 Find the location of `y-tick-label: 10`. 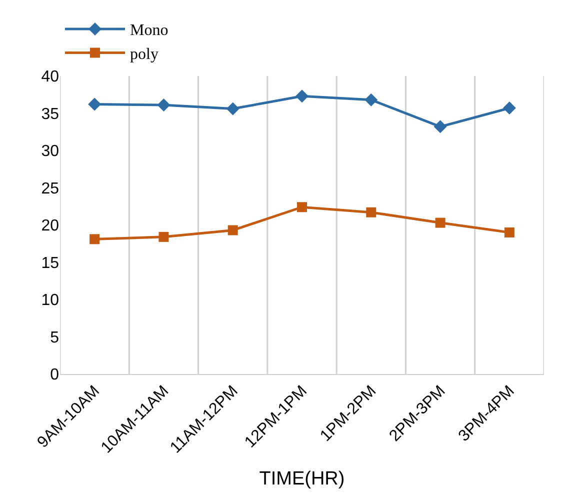

y-tick-label: 10 is located at coordinates (50, 301).